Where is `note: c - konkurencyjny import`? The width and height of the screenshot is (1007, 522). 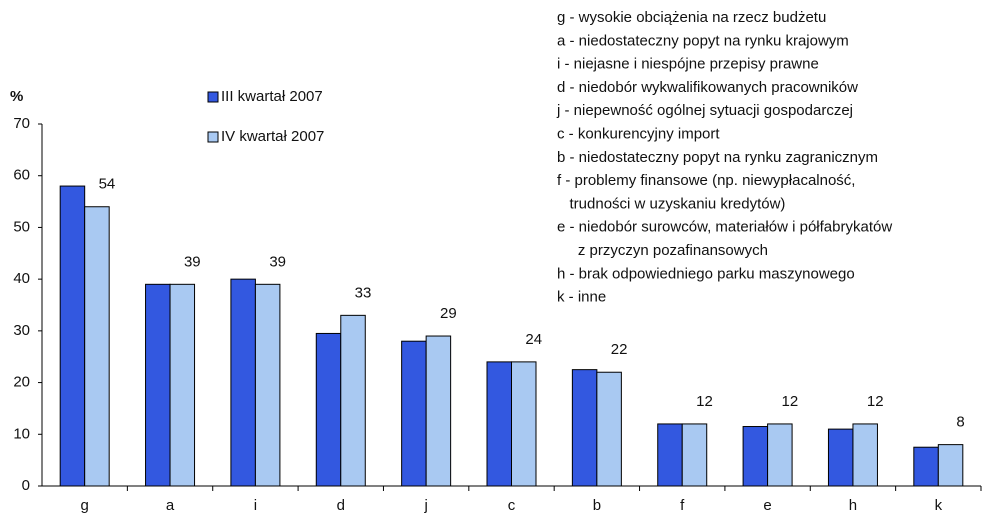
note: c - konkurencyjny import is located at coordinates (638, 133).